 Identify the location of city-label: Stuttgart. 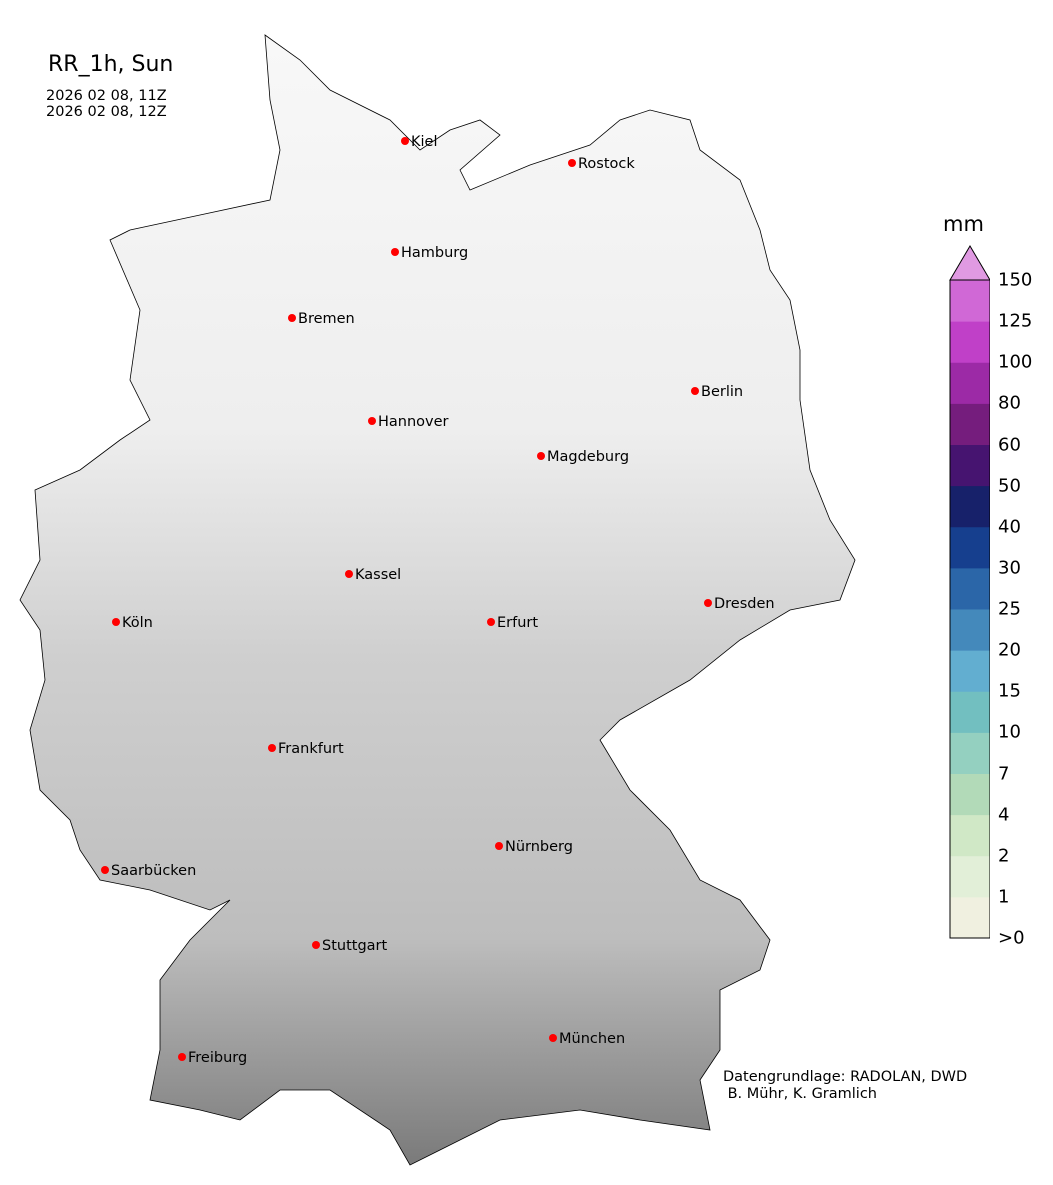
(355, 946).